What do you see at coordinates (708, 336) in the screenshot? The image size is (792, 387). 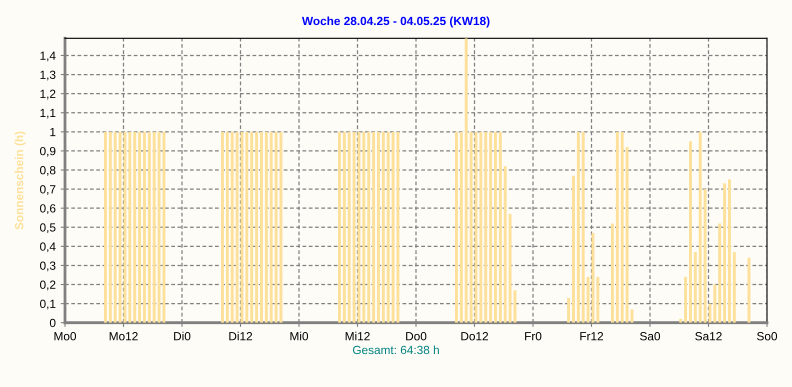 I see `x-tick-label: Sa12` at bounding box center [708, 336].